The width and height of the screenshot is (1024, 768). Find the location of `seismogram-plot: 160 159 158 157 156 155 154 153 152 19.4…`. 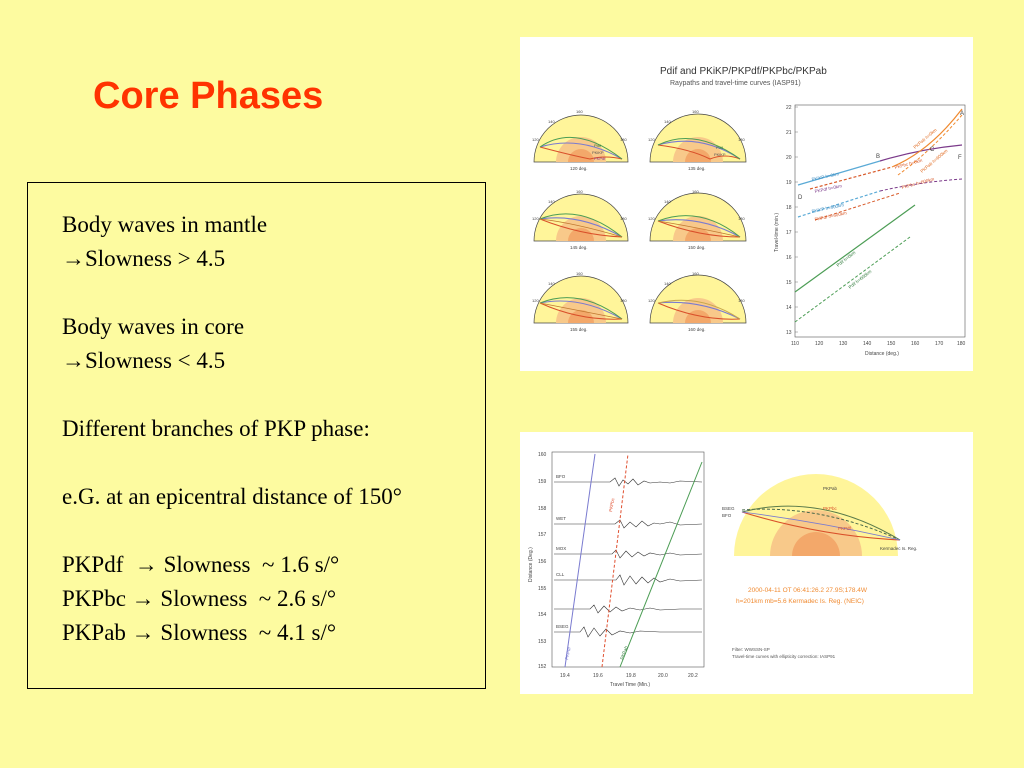

seismogram-plot: 160 159 158 157 156 155 154 153 152 19.4… is located at coordinates (616, 569).